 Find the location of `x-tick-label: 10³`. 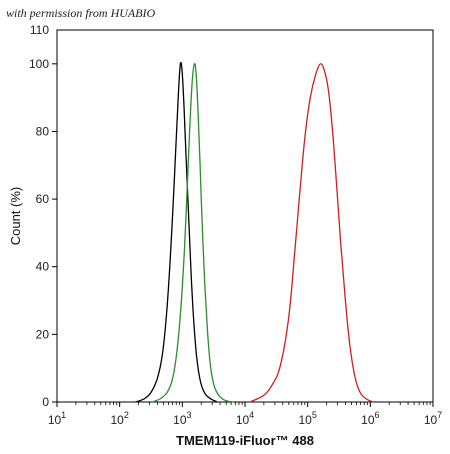

x-tick-label: 10³ is located at coordinates (182, 418).